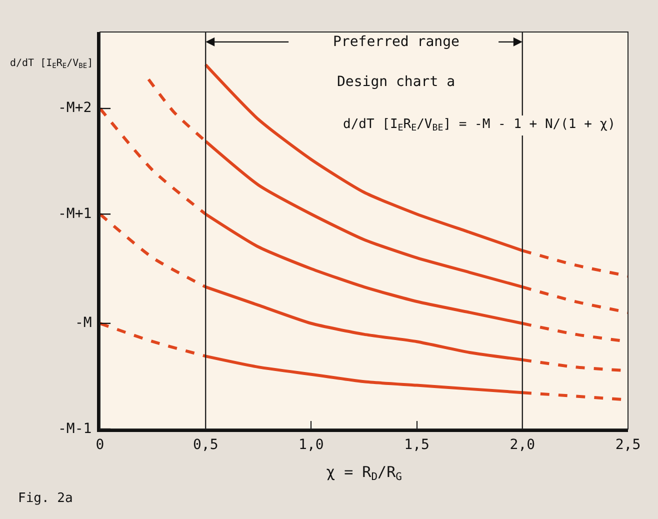  I want to click on y-axis-title: d/dT [I$_{E}$R$_{E}$/V$_{BE}$], so click(52, 64).